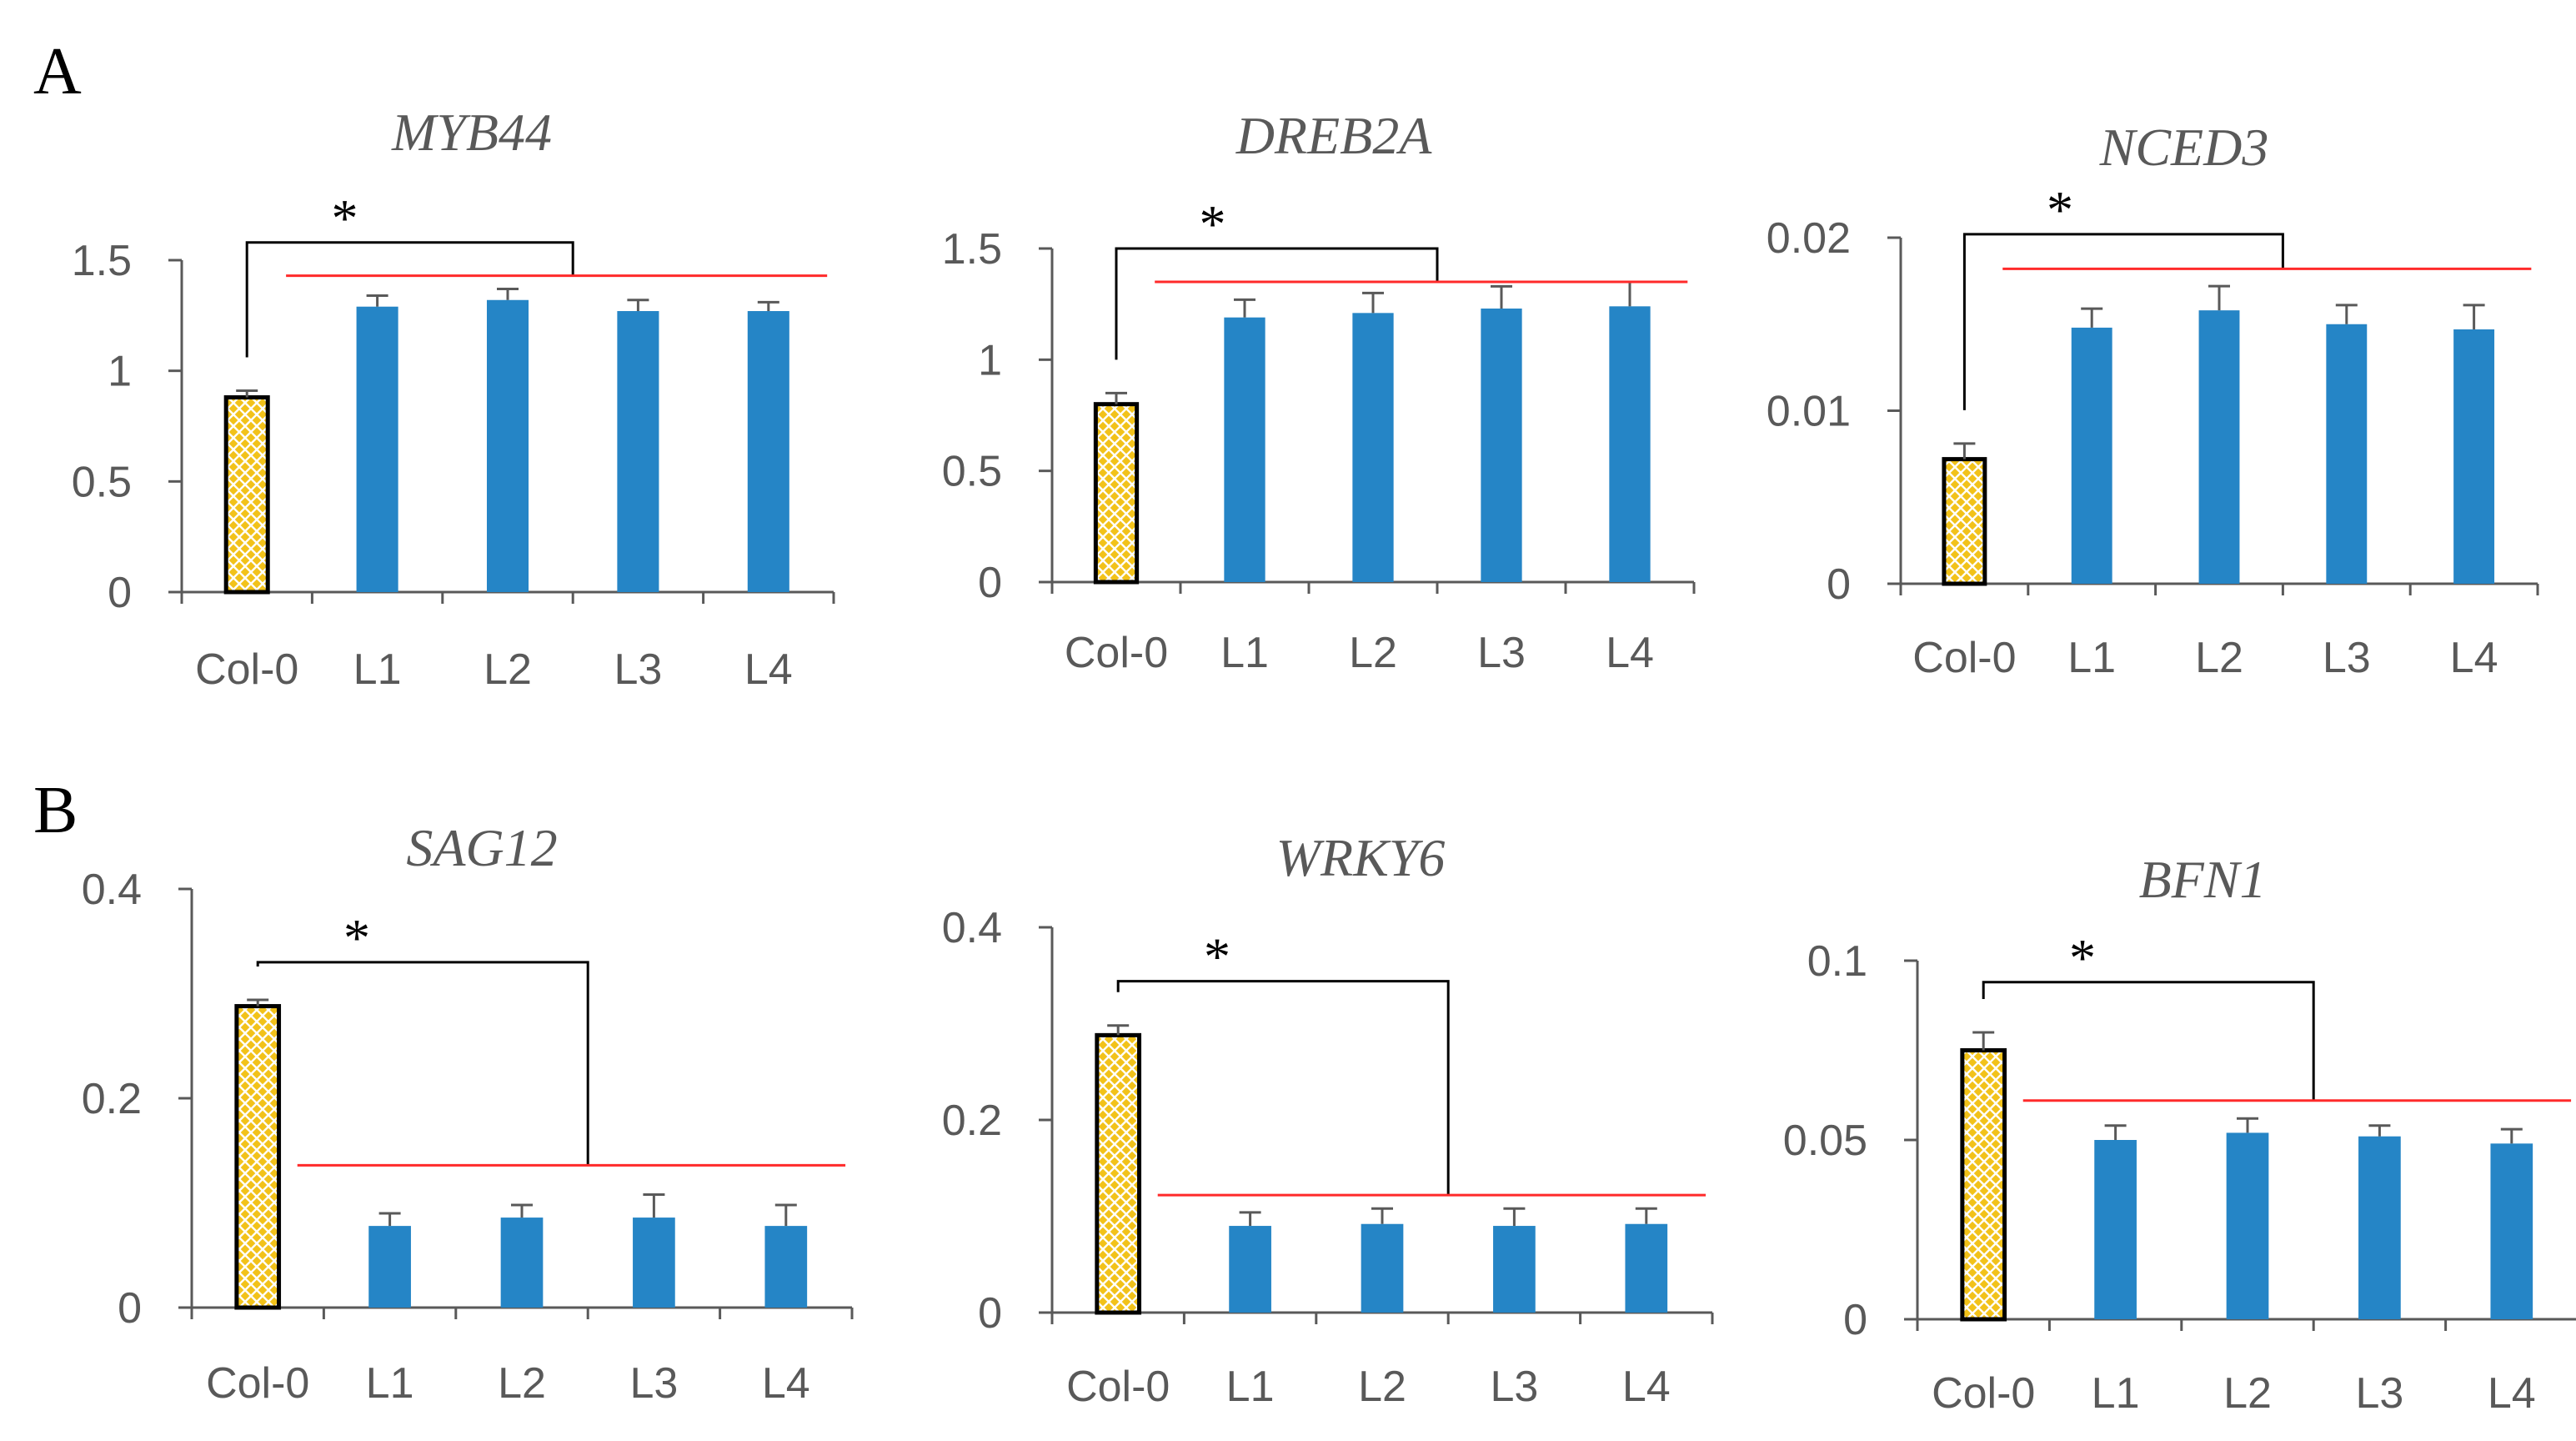 The image size is (2576, 1441). I want to click on chart-nced3: NCED3 0 0.01 0.02 Col-0 L1 L2 L3 L4 *, so click(2153, 400).